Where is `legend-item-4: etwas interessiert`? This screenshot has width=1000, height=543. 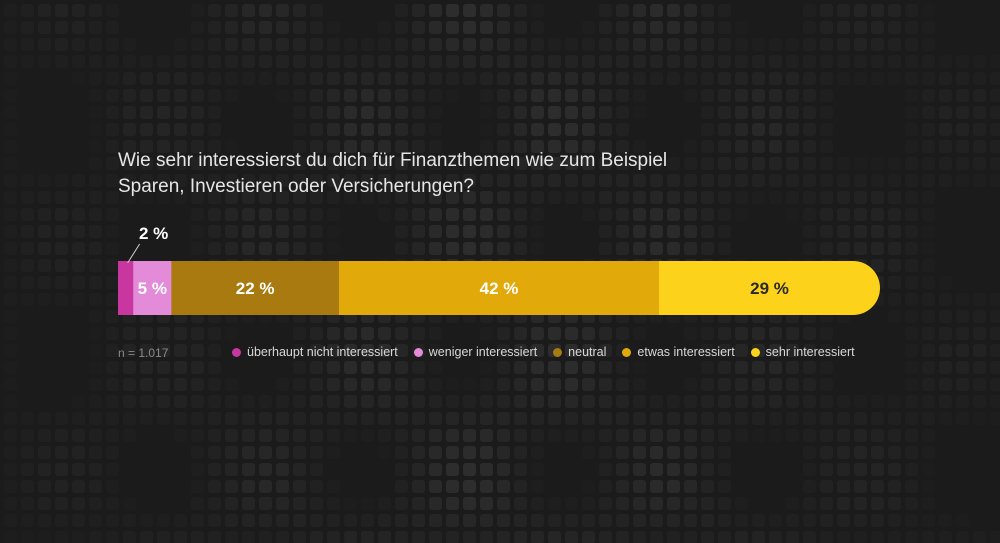 legend-item-4: etwas interessiert is located at coordinates (678, 352).